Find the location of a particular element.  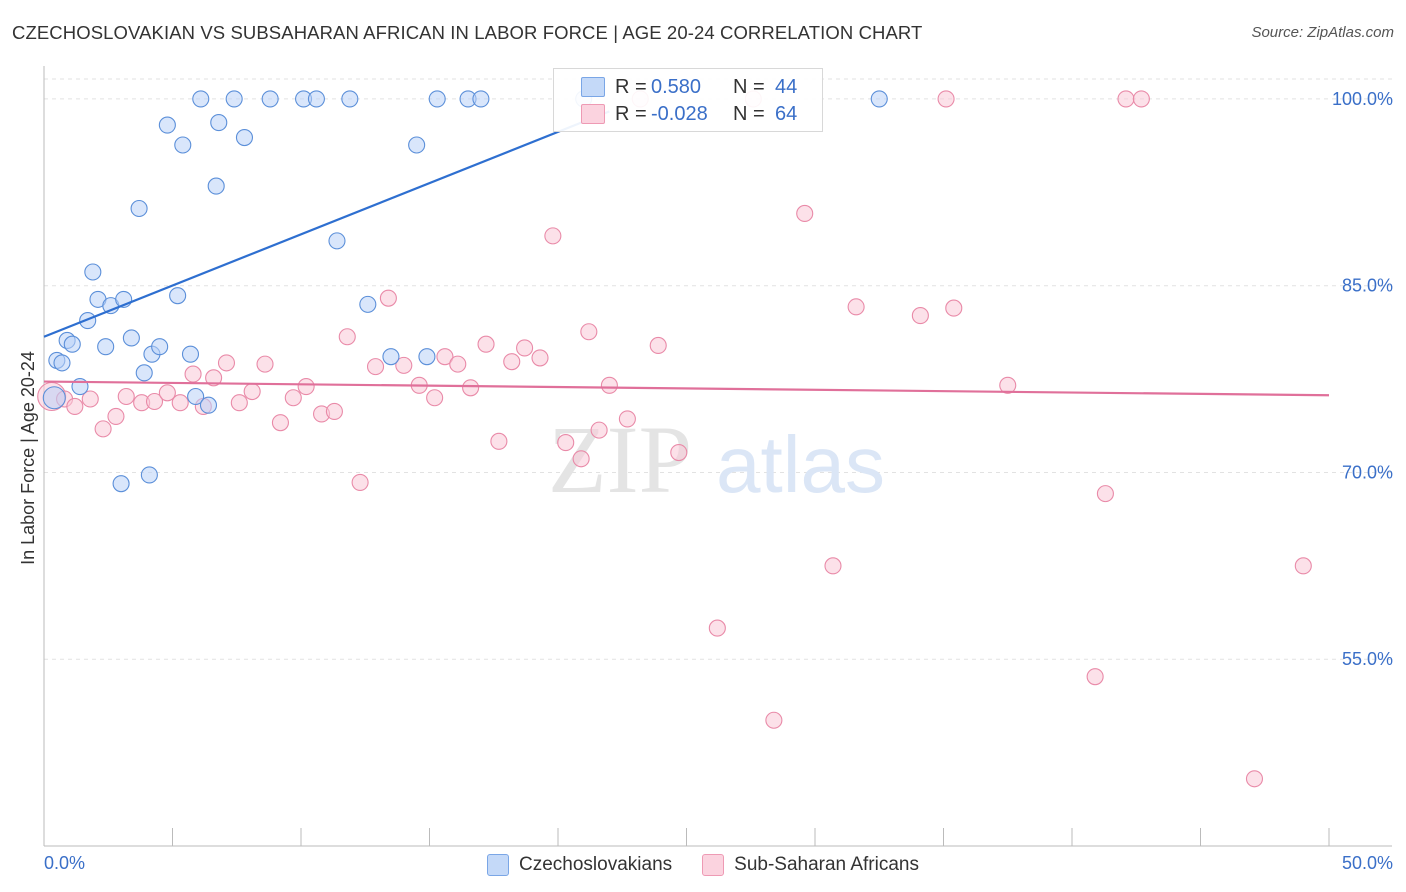

n-label: N = is located at coordinates (749, 86).